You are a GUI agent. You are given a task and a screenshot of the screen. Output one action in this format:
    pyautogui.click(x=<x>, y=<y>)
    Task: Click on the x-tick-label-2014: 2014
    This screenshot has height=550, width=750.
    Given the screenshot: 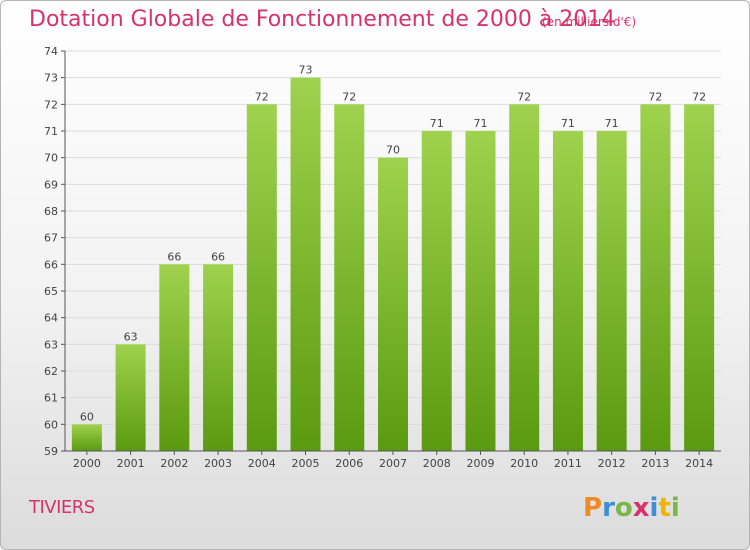 What is the action you would take?
    pyautogui.click(x=699, y=463)
    